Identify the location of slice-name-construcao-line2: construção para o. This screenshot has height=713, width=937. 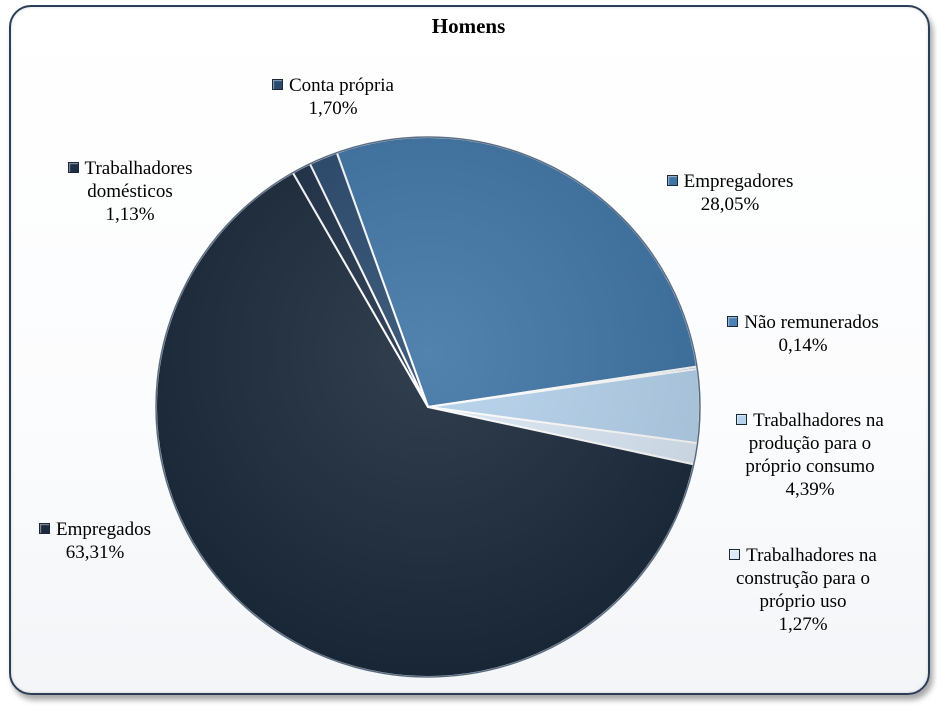
(803, 578).